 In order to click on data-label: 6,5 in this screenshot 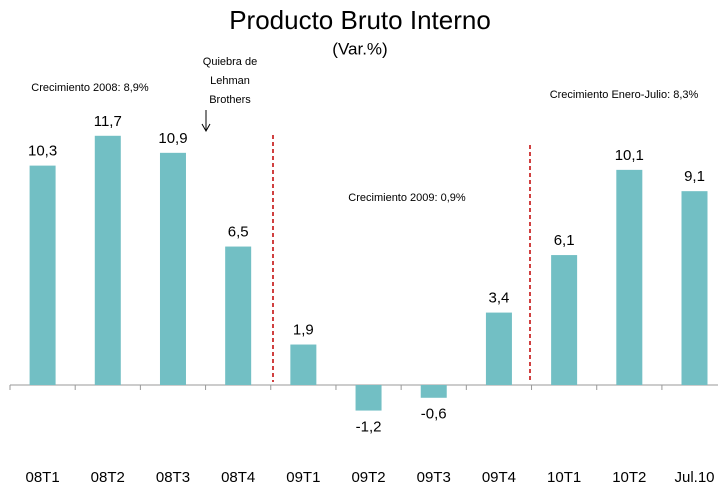, I will do `click(238, 232)`.